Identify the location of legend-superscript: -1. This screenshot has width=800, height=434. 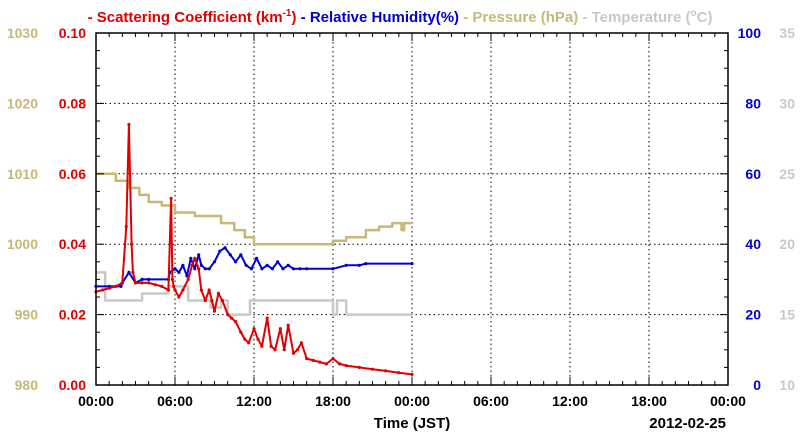
(287, 13).